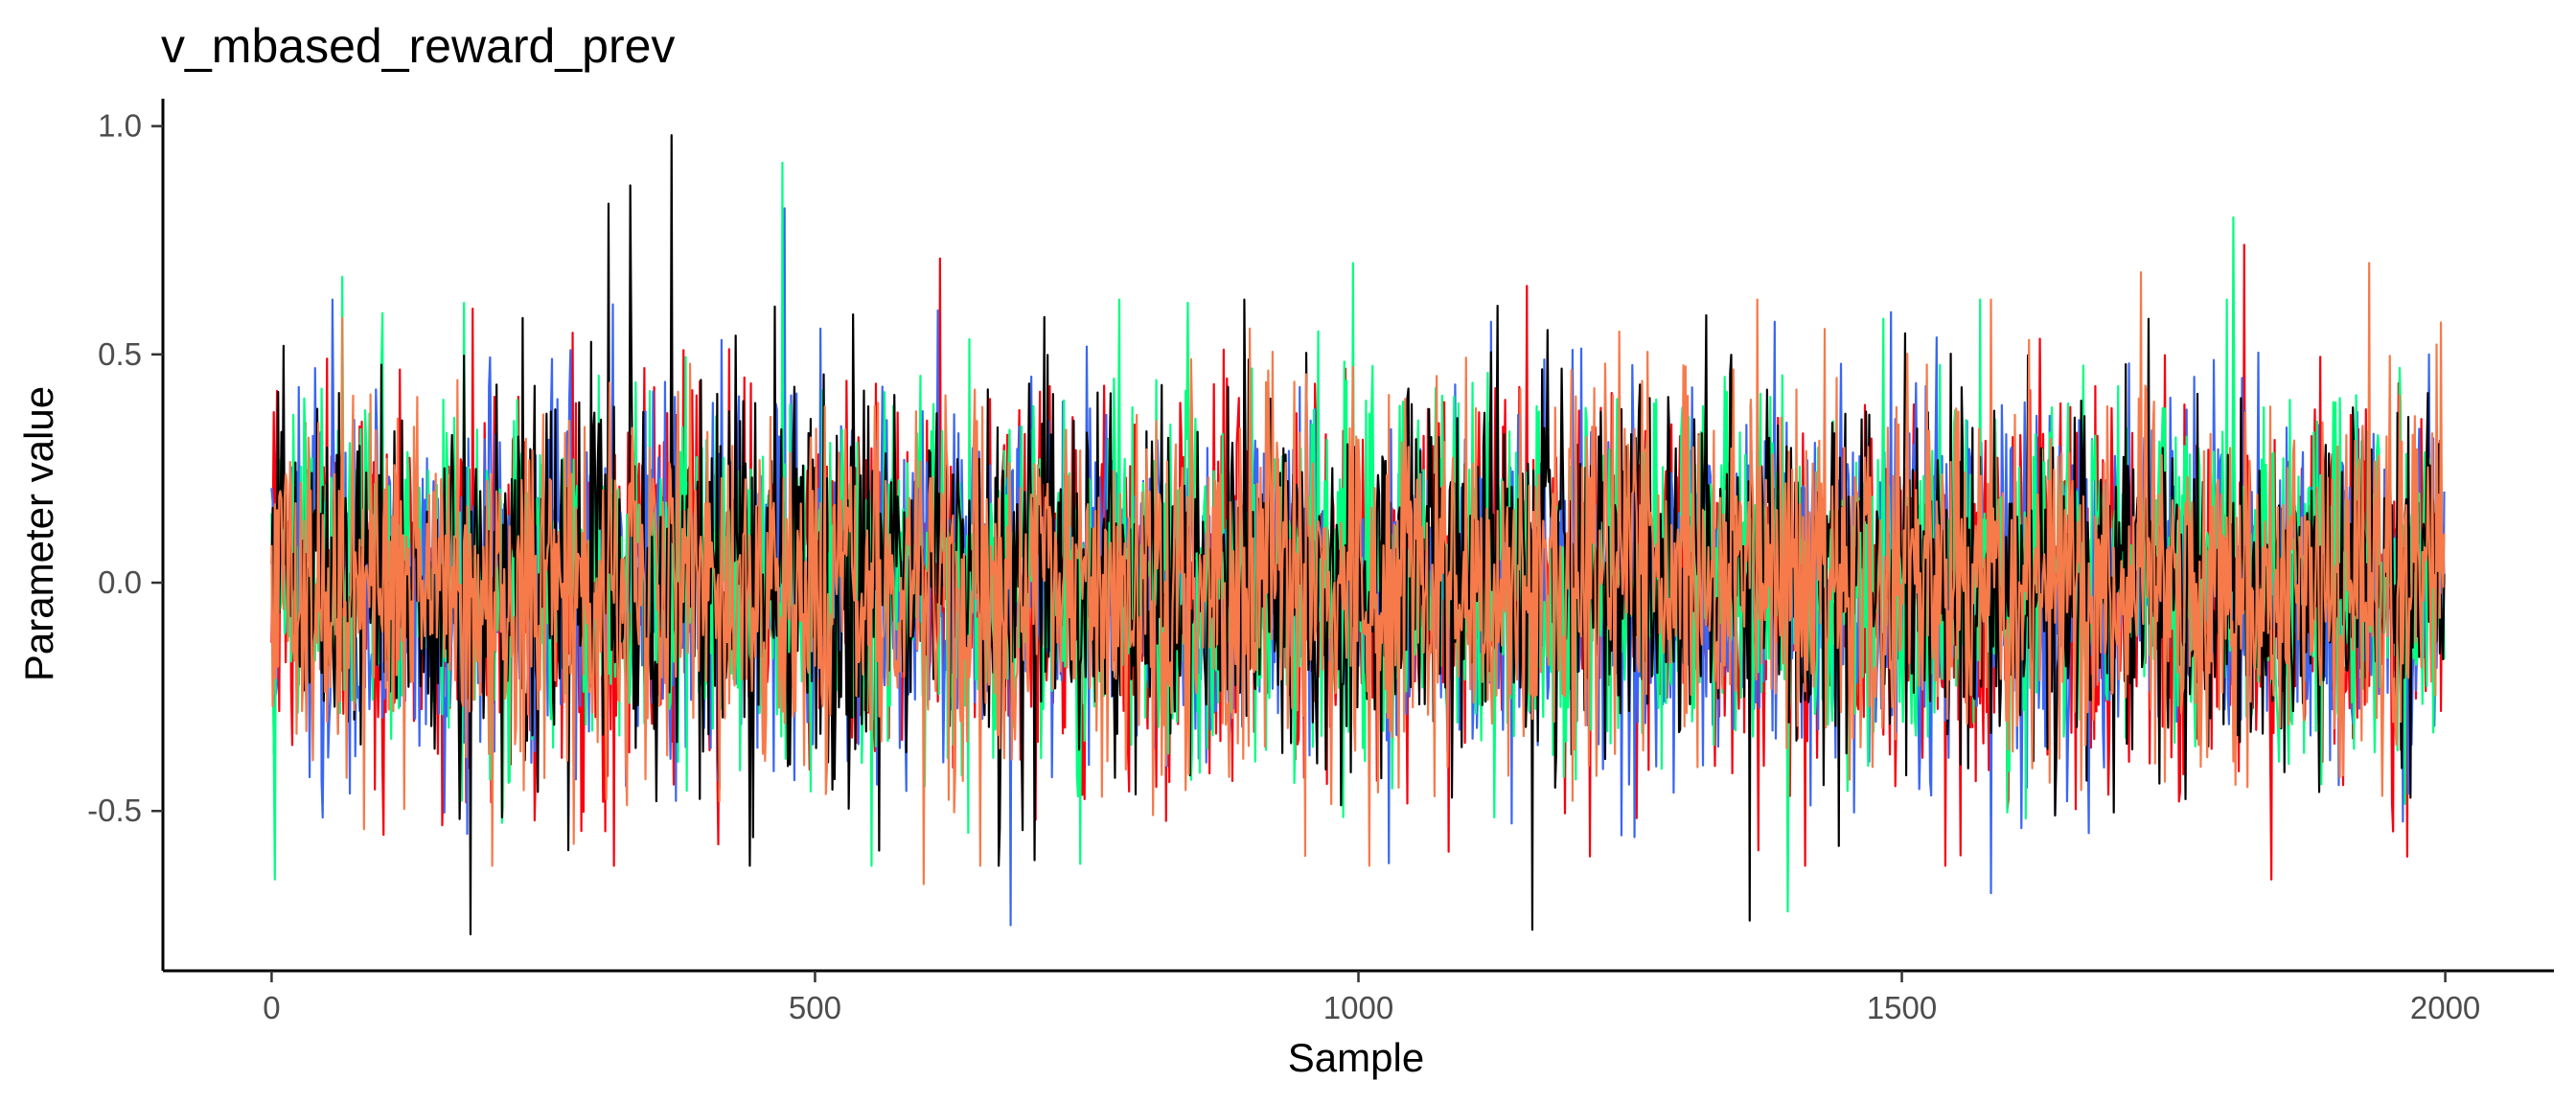  Describe the element at coordinates (120, 126) in the screenshot. I see `y-tick-label: 1.0` at that location.